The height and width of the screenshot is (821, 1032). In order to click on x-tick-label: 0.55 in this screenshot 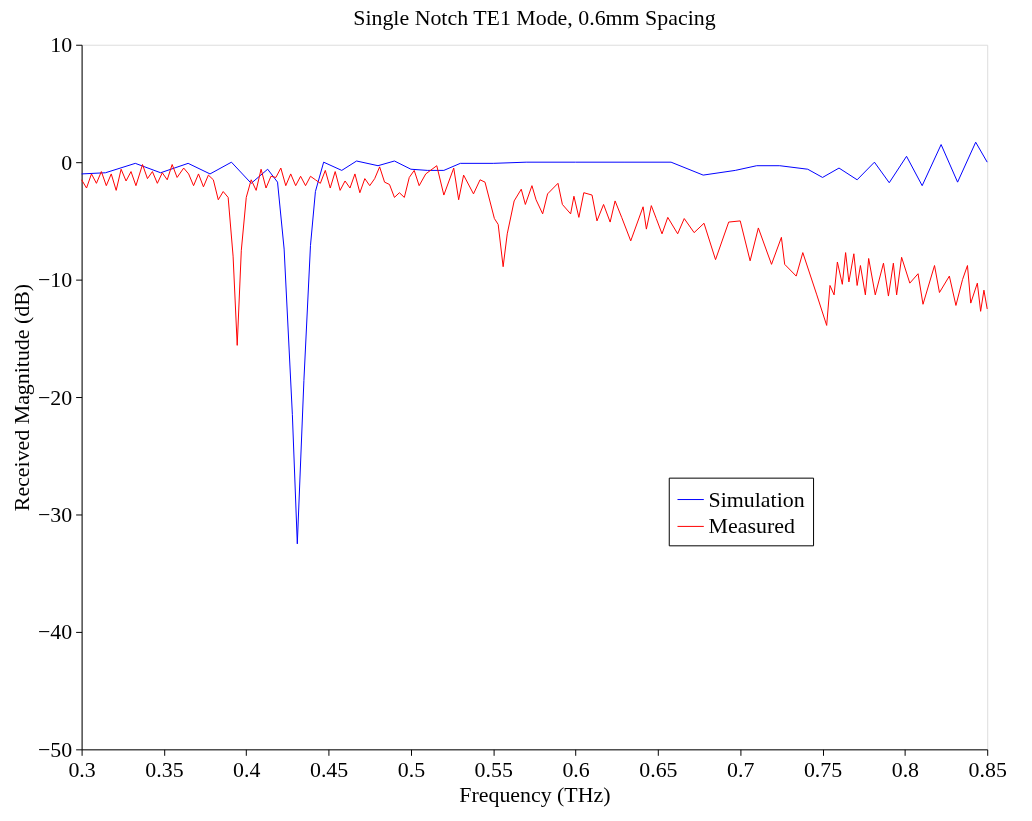, I will do `click(493, 769)`.